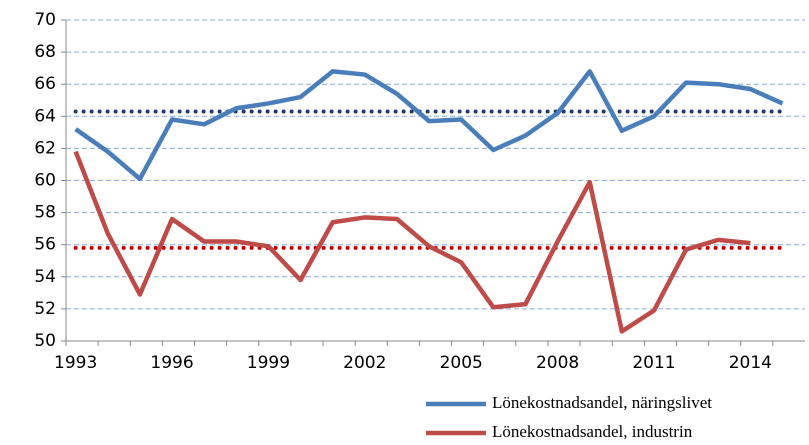 Image resolution: width=809 pixels, height=445 pixels. What do you see at coordinates (45, 116) in the screenshot?
I see `y-tick-label: 64` at bounding box center [45, 116].